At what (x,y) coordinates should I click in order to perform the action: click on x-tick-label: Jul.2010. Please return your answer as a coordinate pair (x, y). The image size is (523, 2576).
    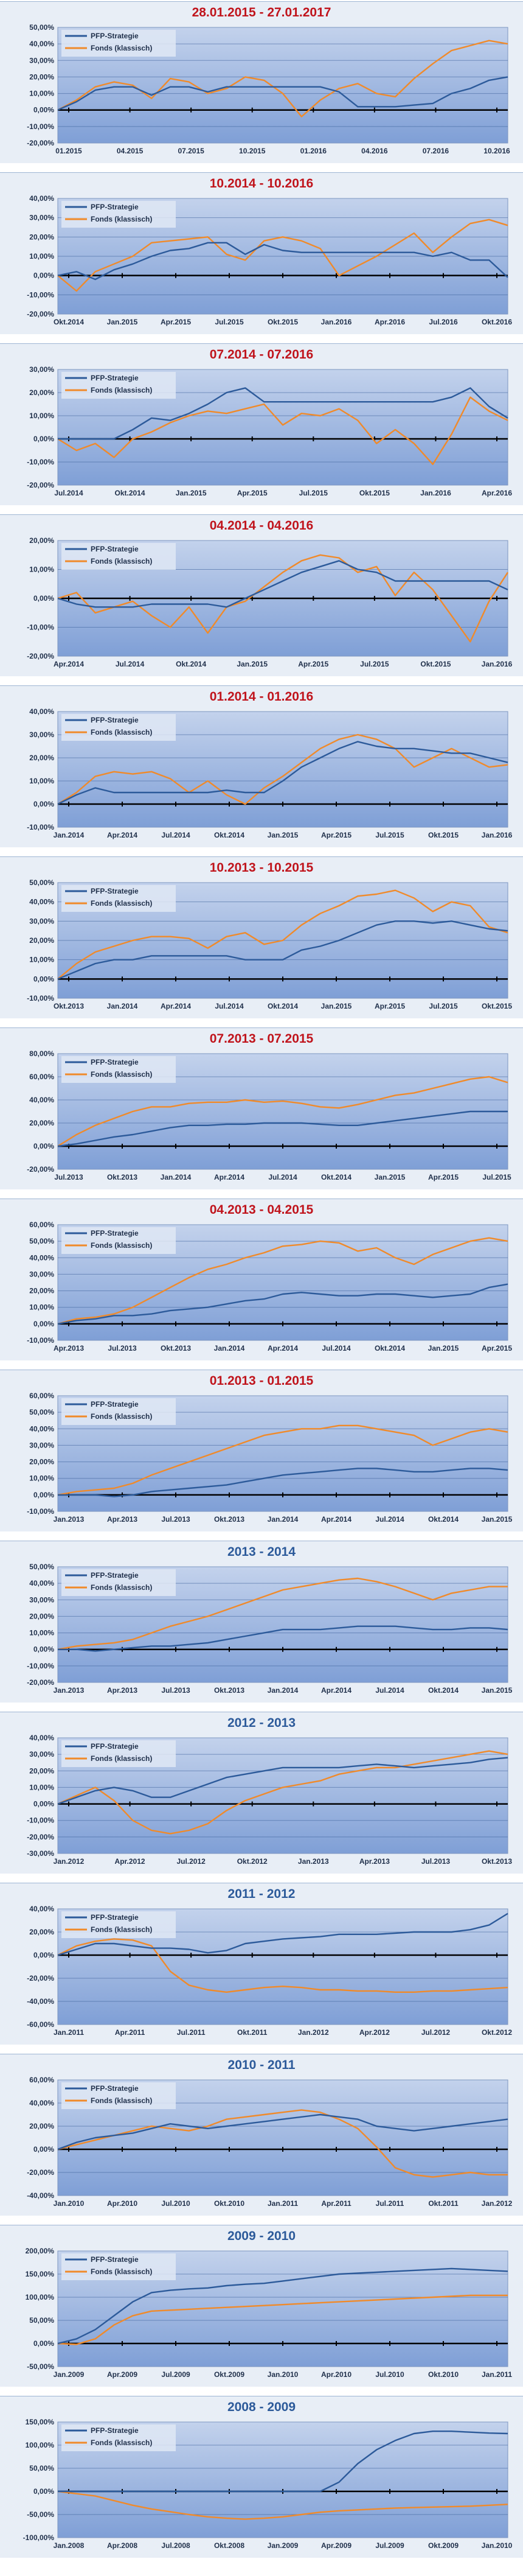
    Looking at the image, I should click on (176, 2203).